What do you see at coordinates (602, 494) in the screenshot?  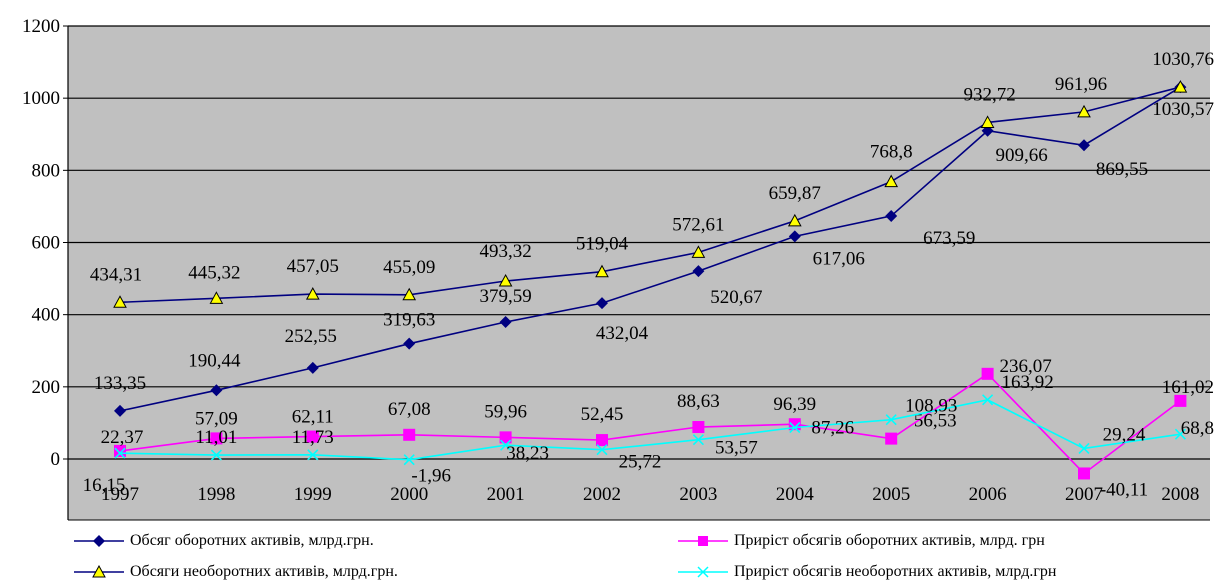 I see `x-tick-label: 2002` at bounding box center [602, 494].